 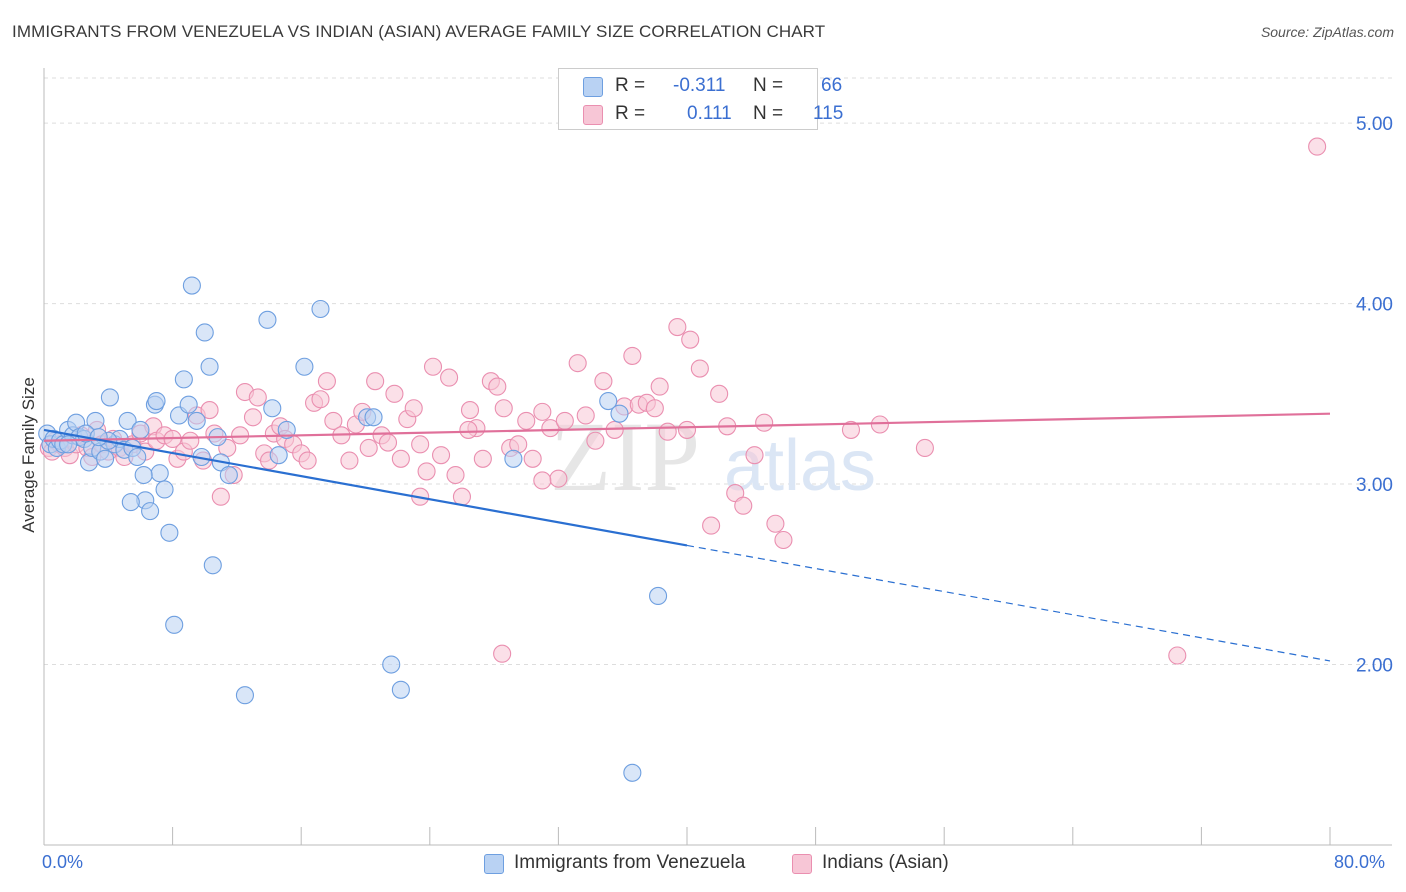 I want to click on legend-r-label: R =, so click(x=630, y=113).